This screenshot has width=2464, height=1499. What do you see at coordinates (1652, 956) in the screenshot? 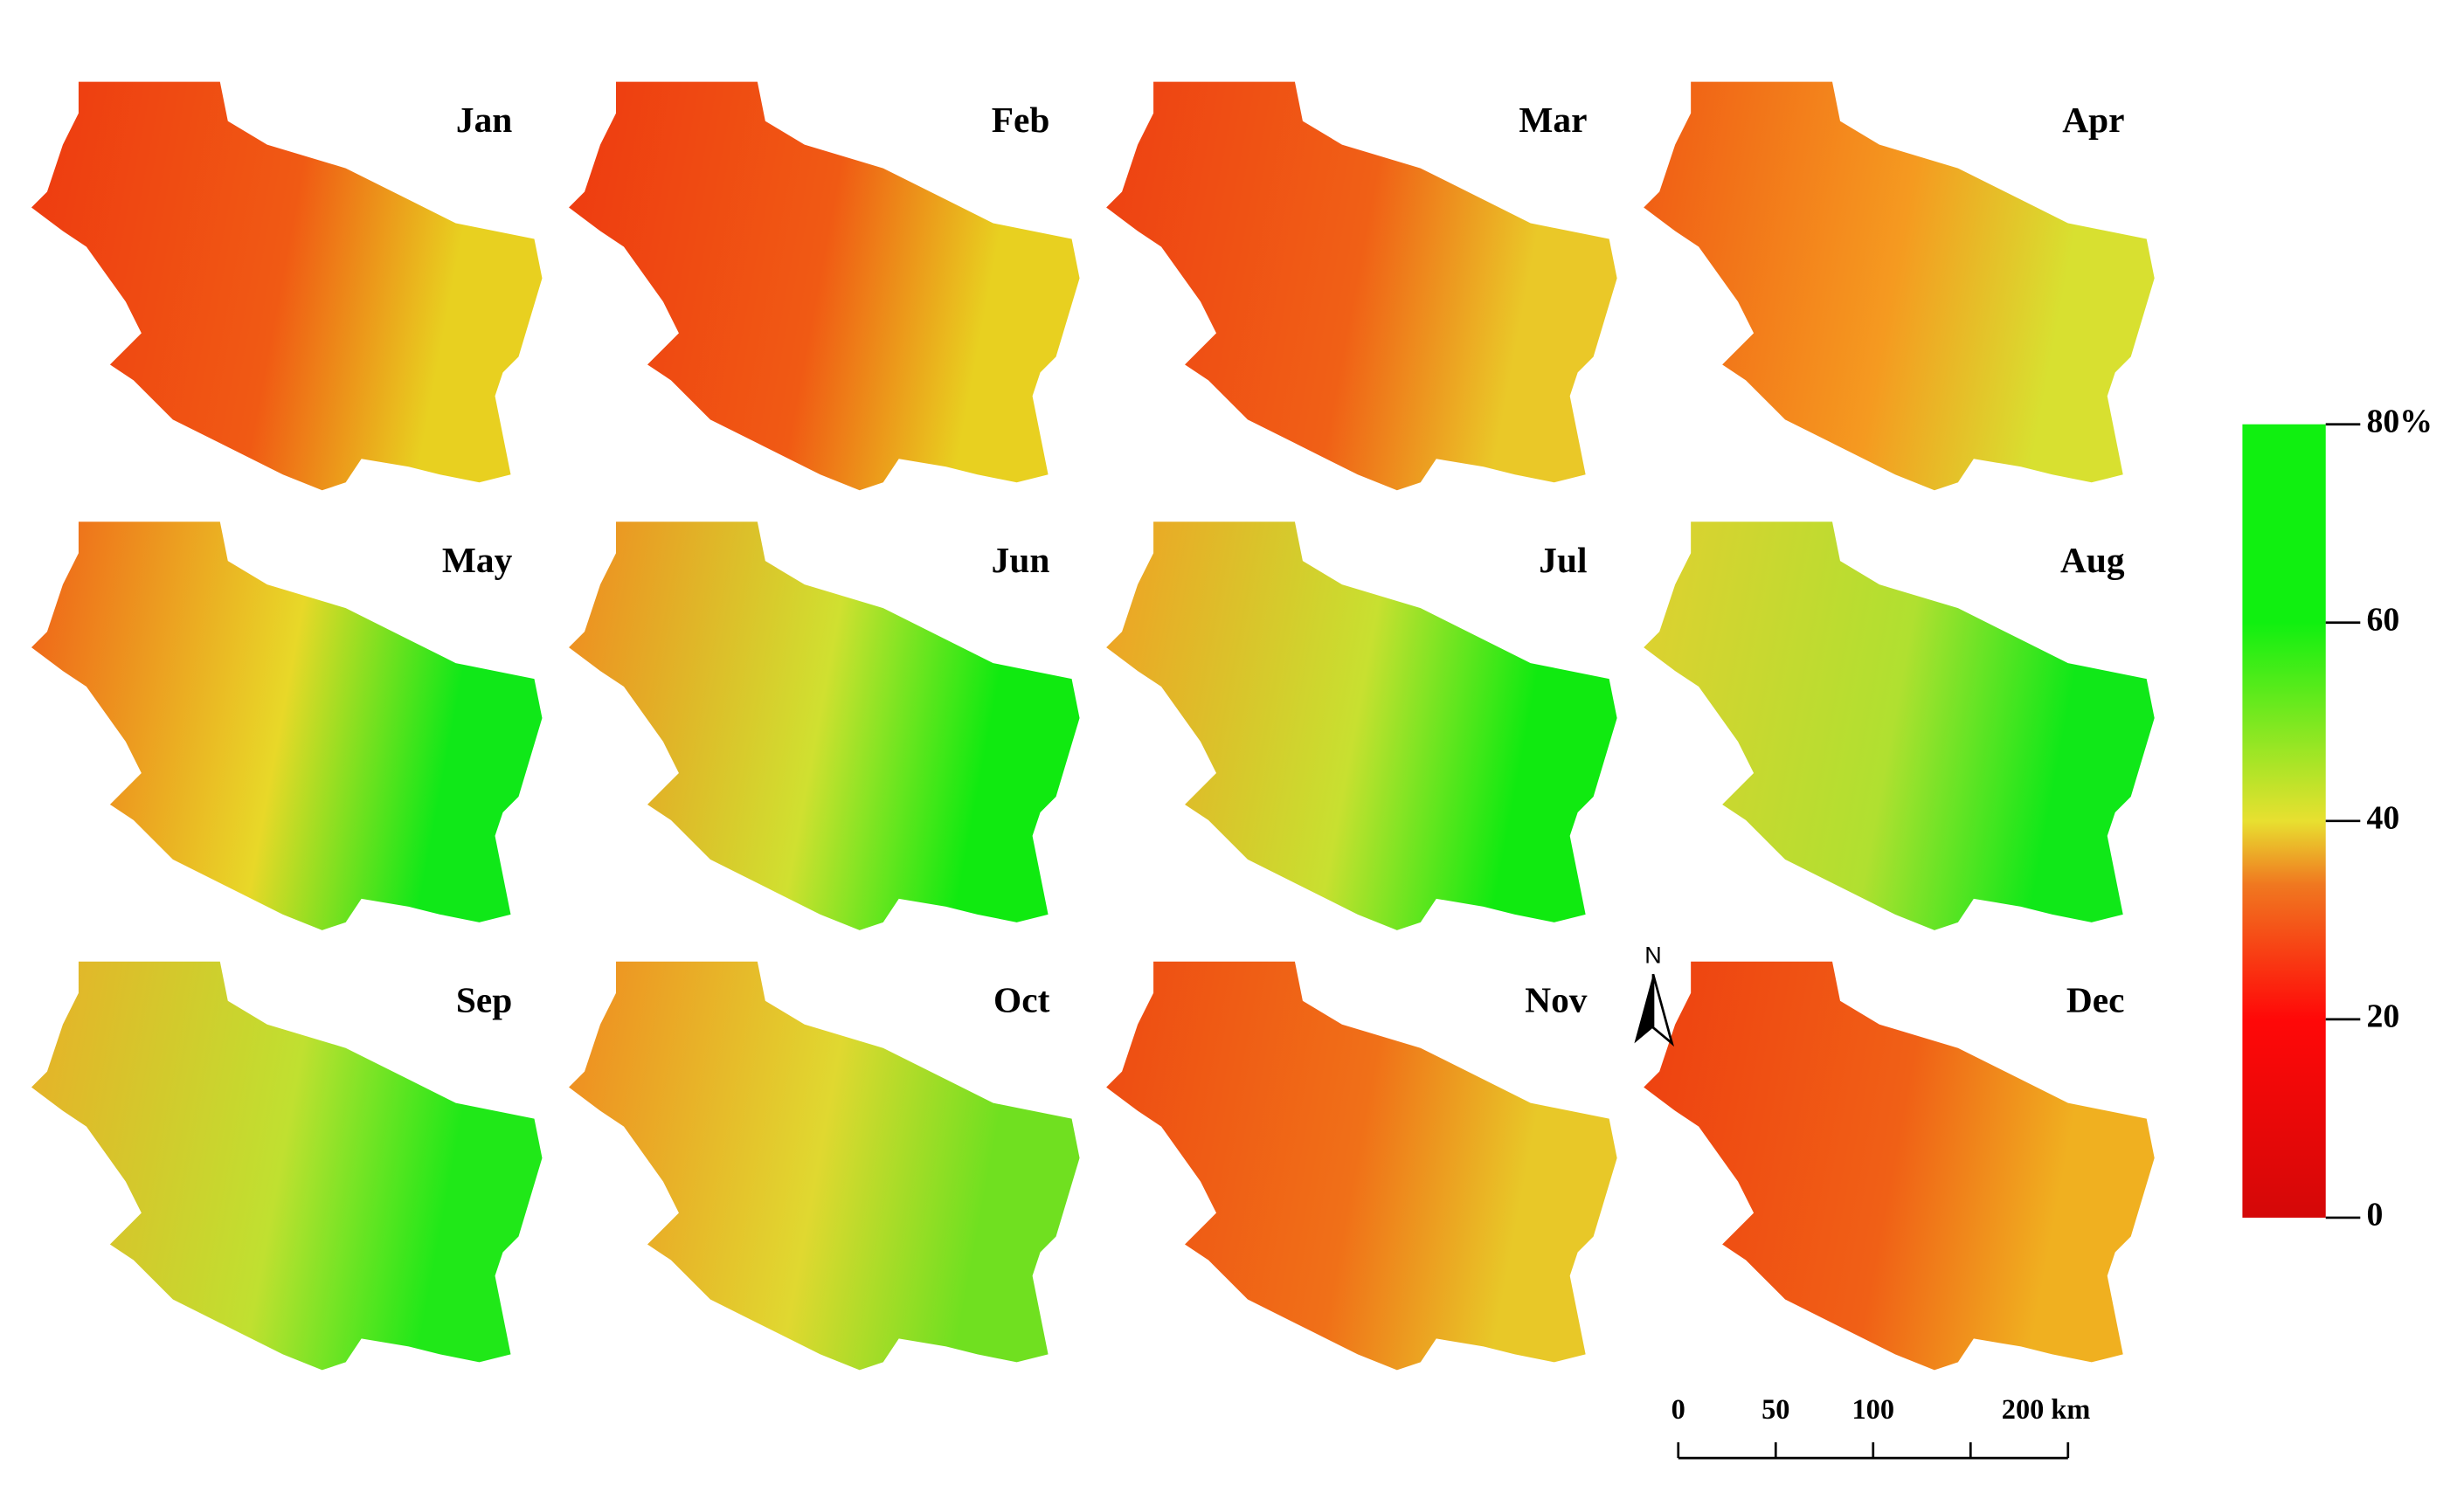
I see `north-label: N` at bounding box center [1652, 956].